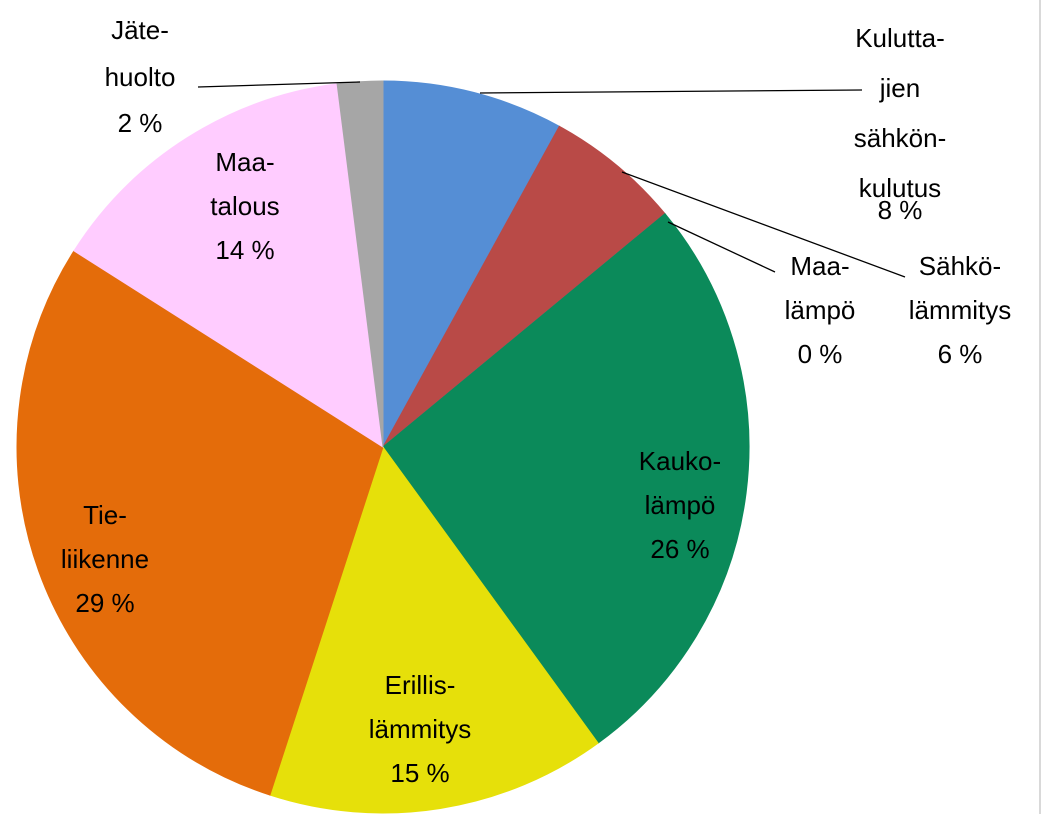 This screenshot has height=814, width=1050. I want to click on label-line: huolto, so click(140, 77).